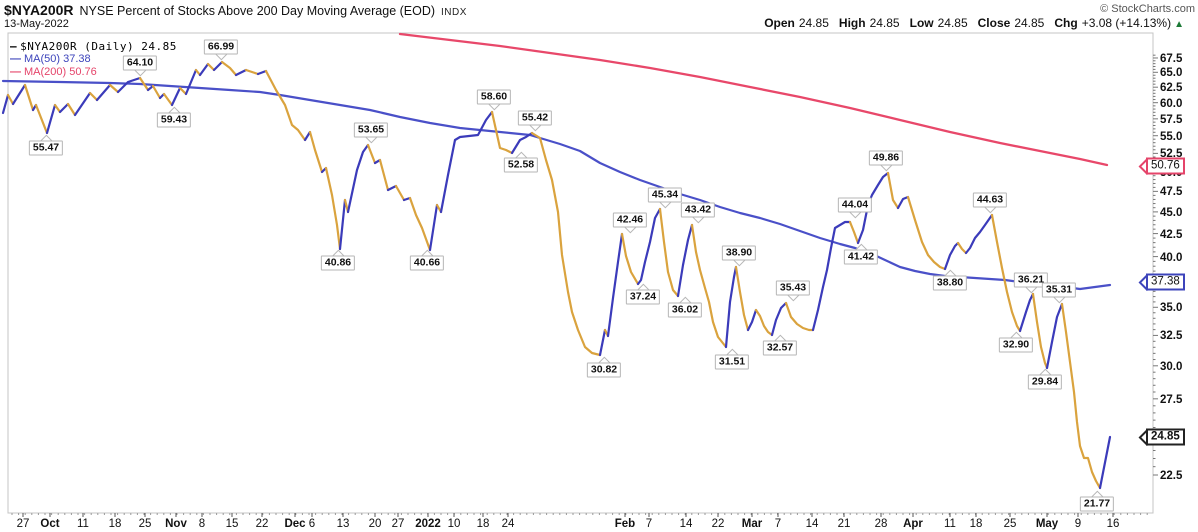  I want to click on y-axis-label: 60.0, so click(1171, 104).